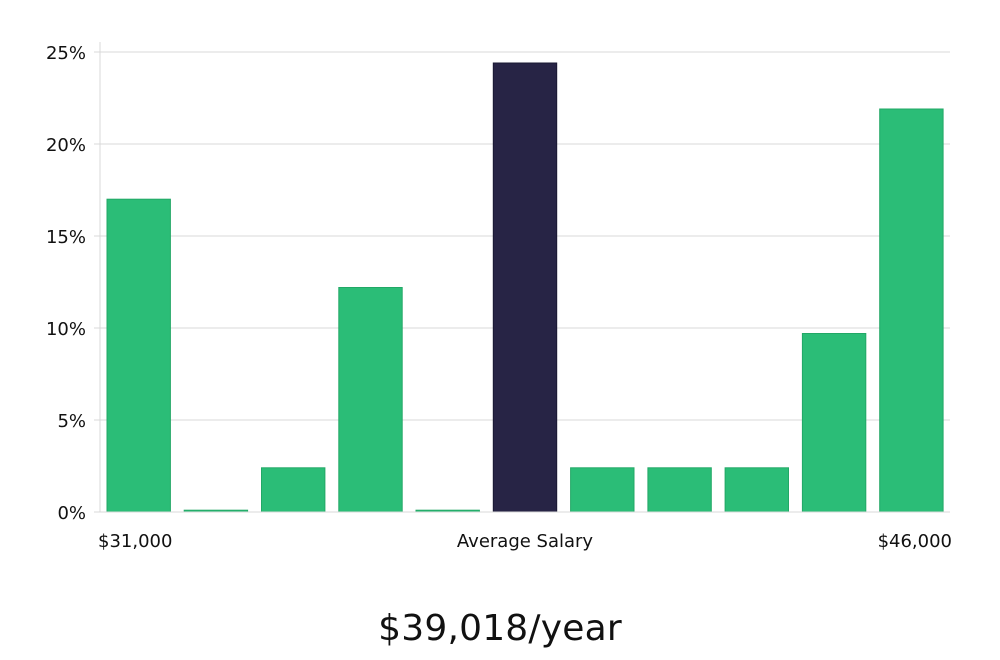  Describe the element at coordinates (66, 237) in the screenshot. I see `y-tick-label: 15%` at that location.